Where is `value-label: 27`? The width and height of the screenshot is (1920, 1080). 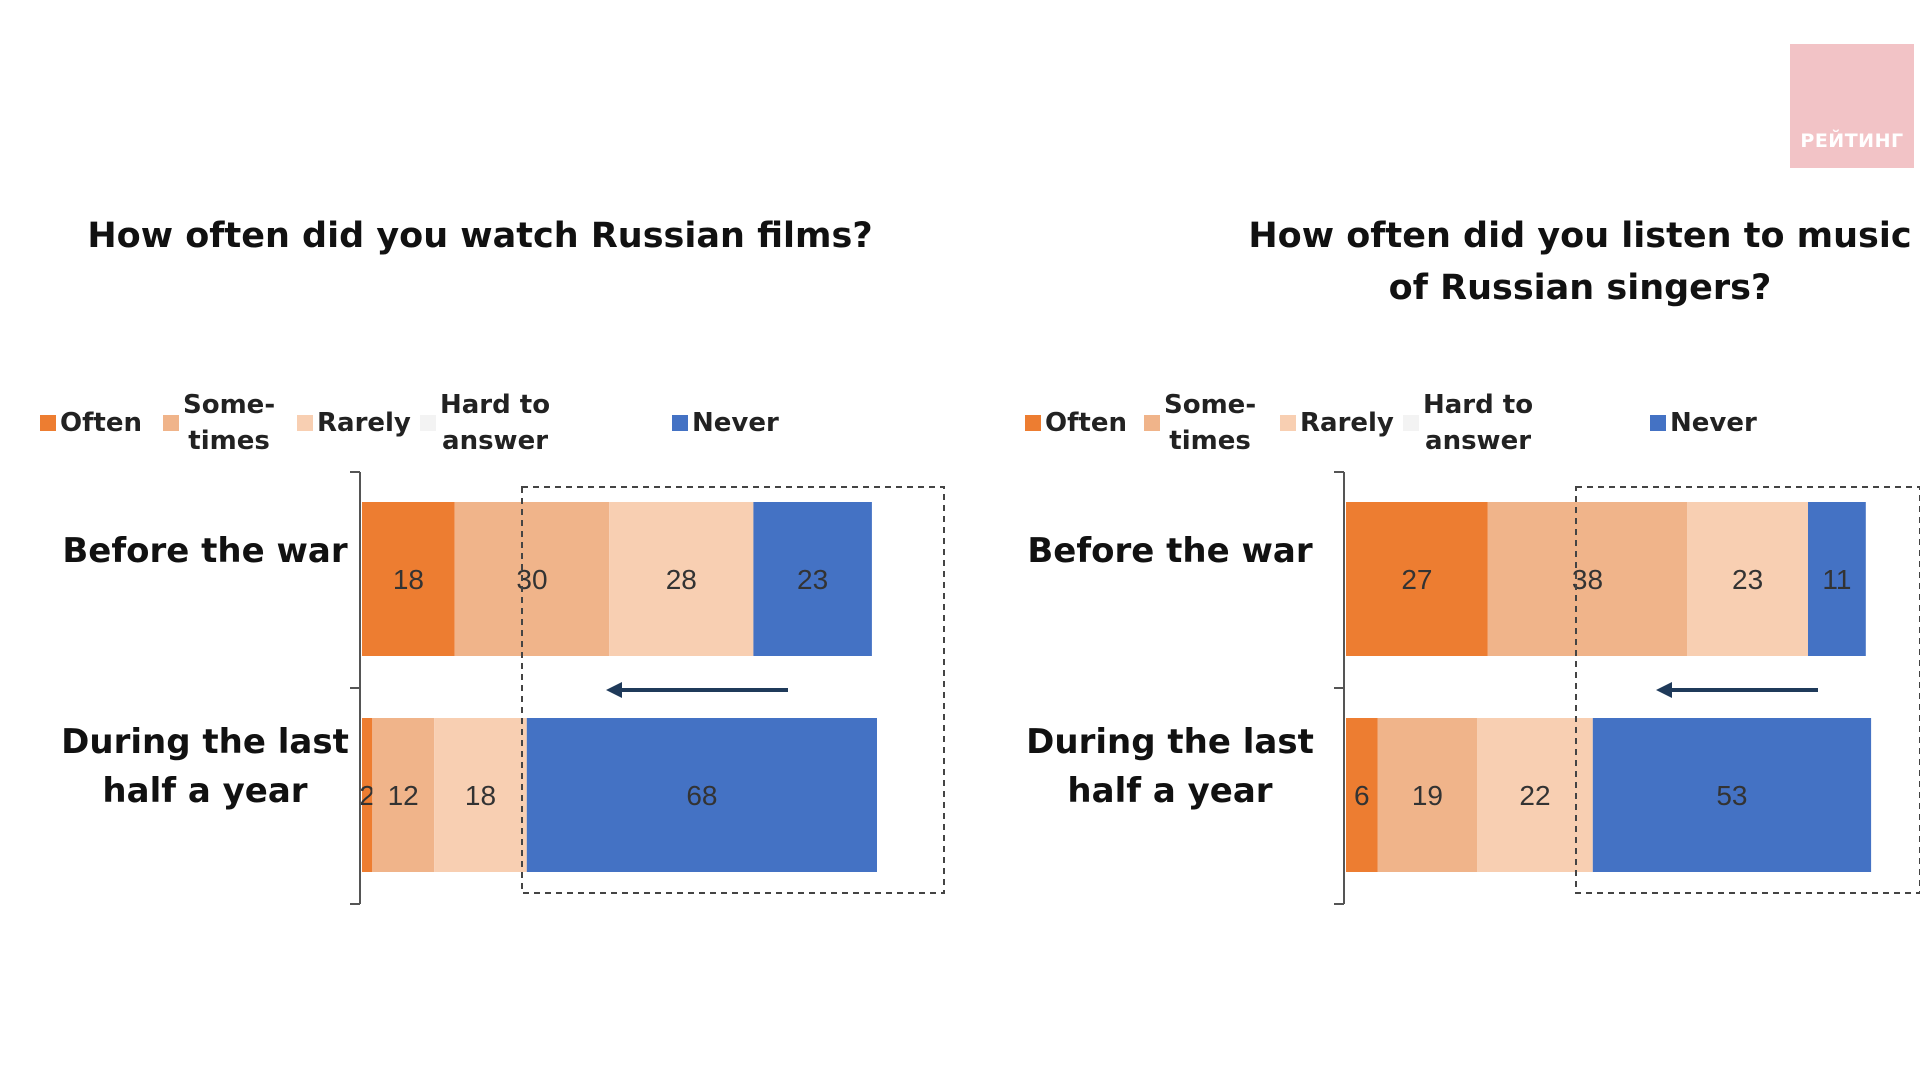
value-label: 27 is located at coordinates (1416, 579).